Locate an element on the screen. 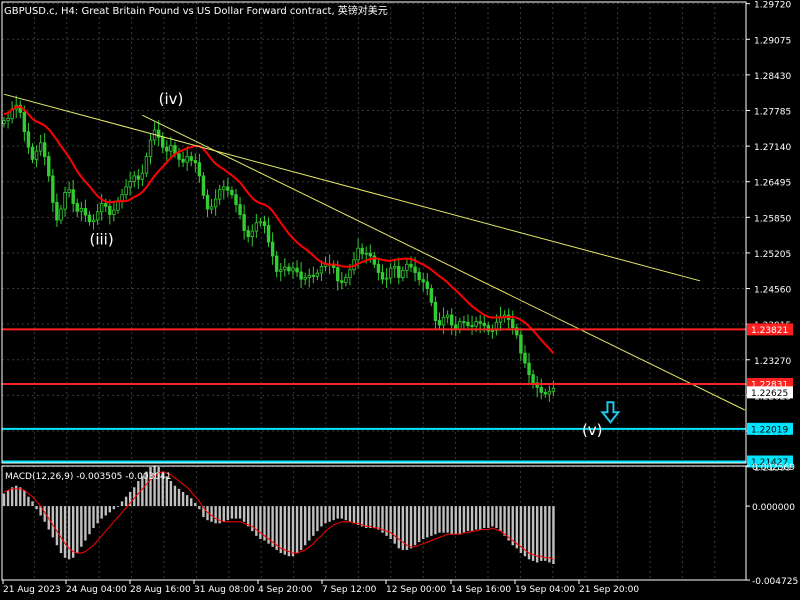  x-tick-label: 14 Sep 16:00 is located at coordinates (481, 590).